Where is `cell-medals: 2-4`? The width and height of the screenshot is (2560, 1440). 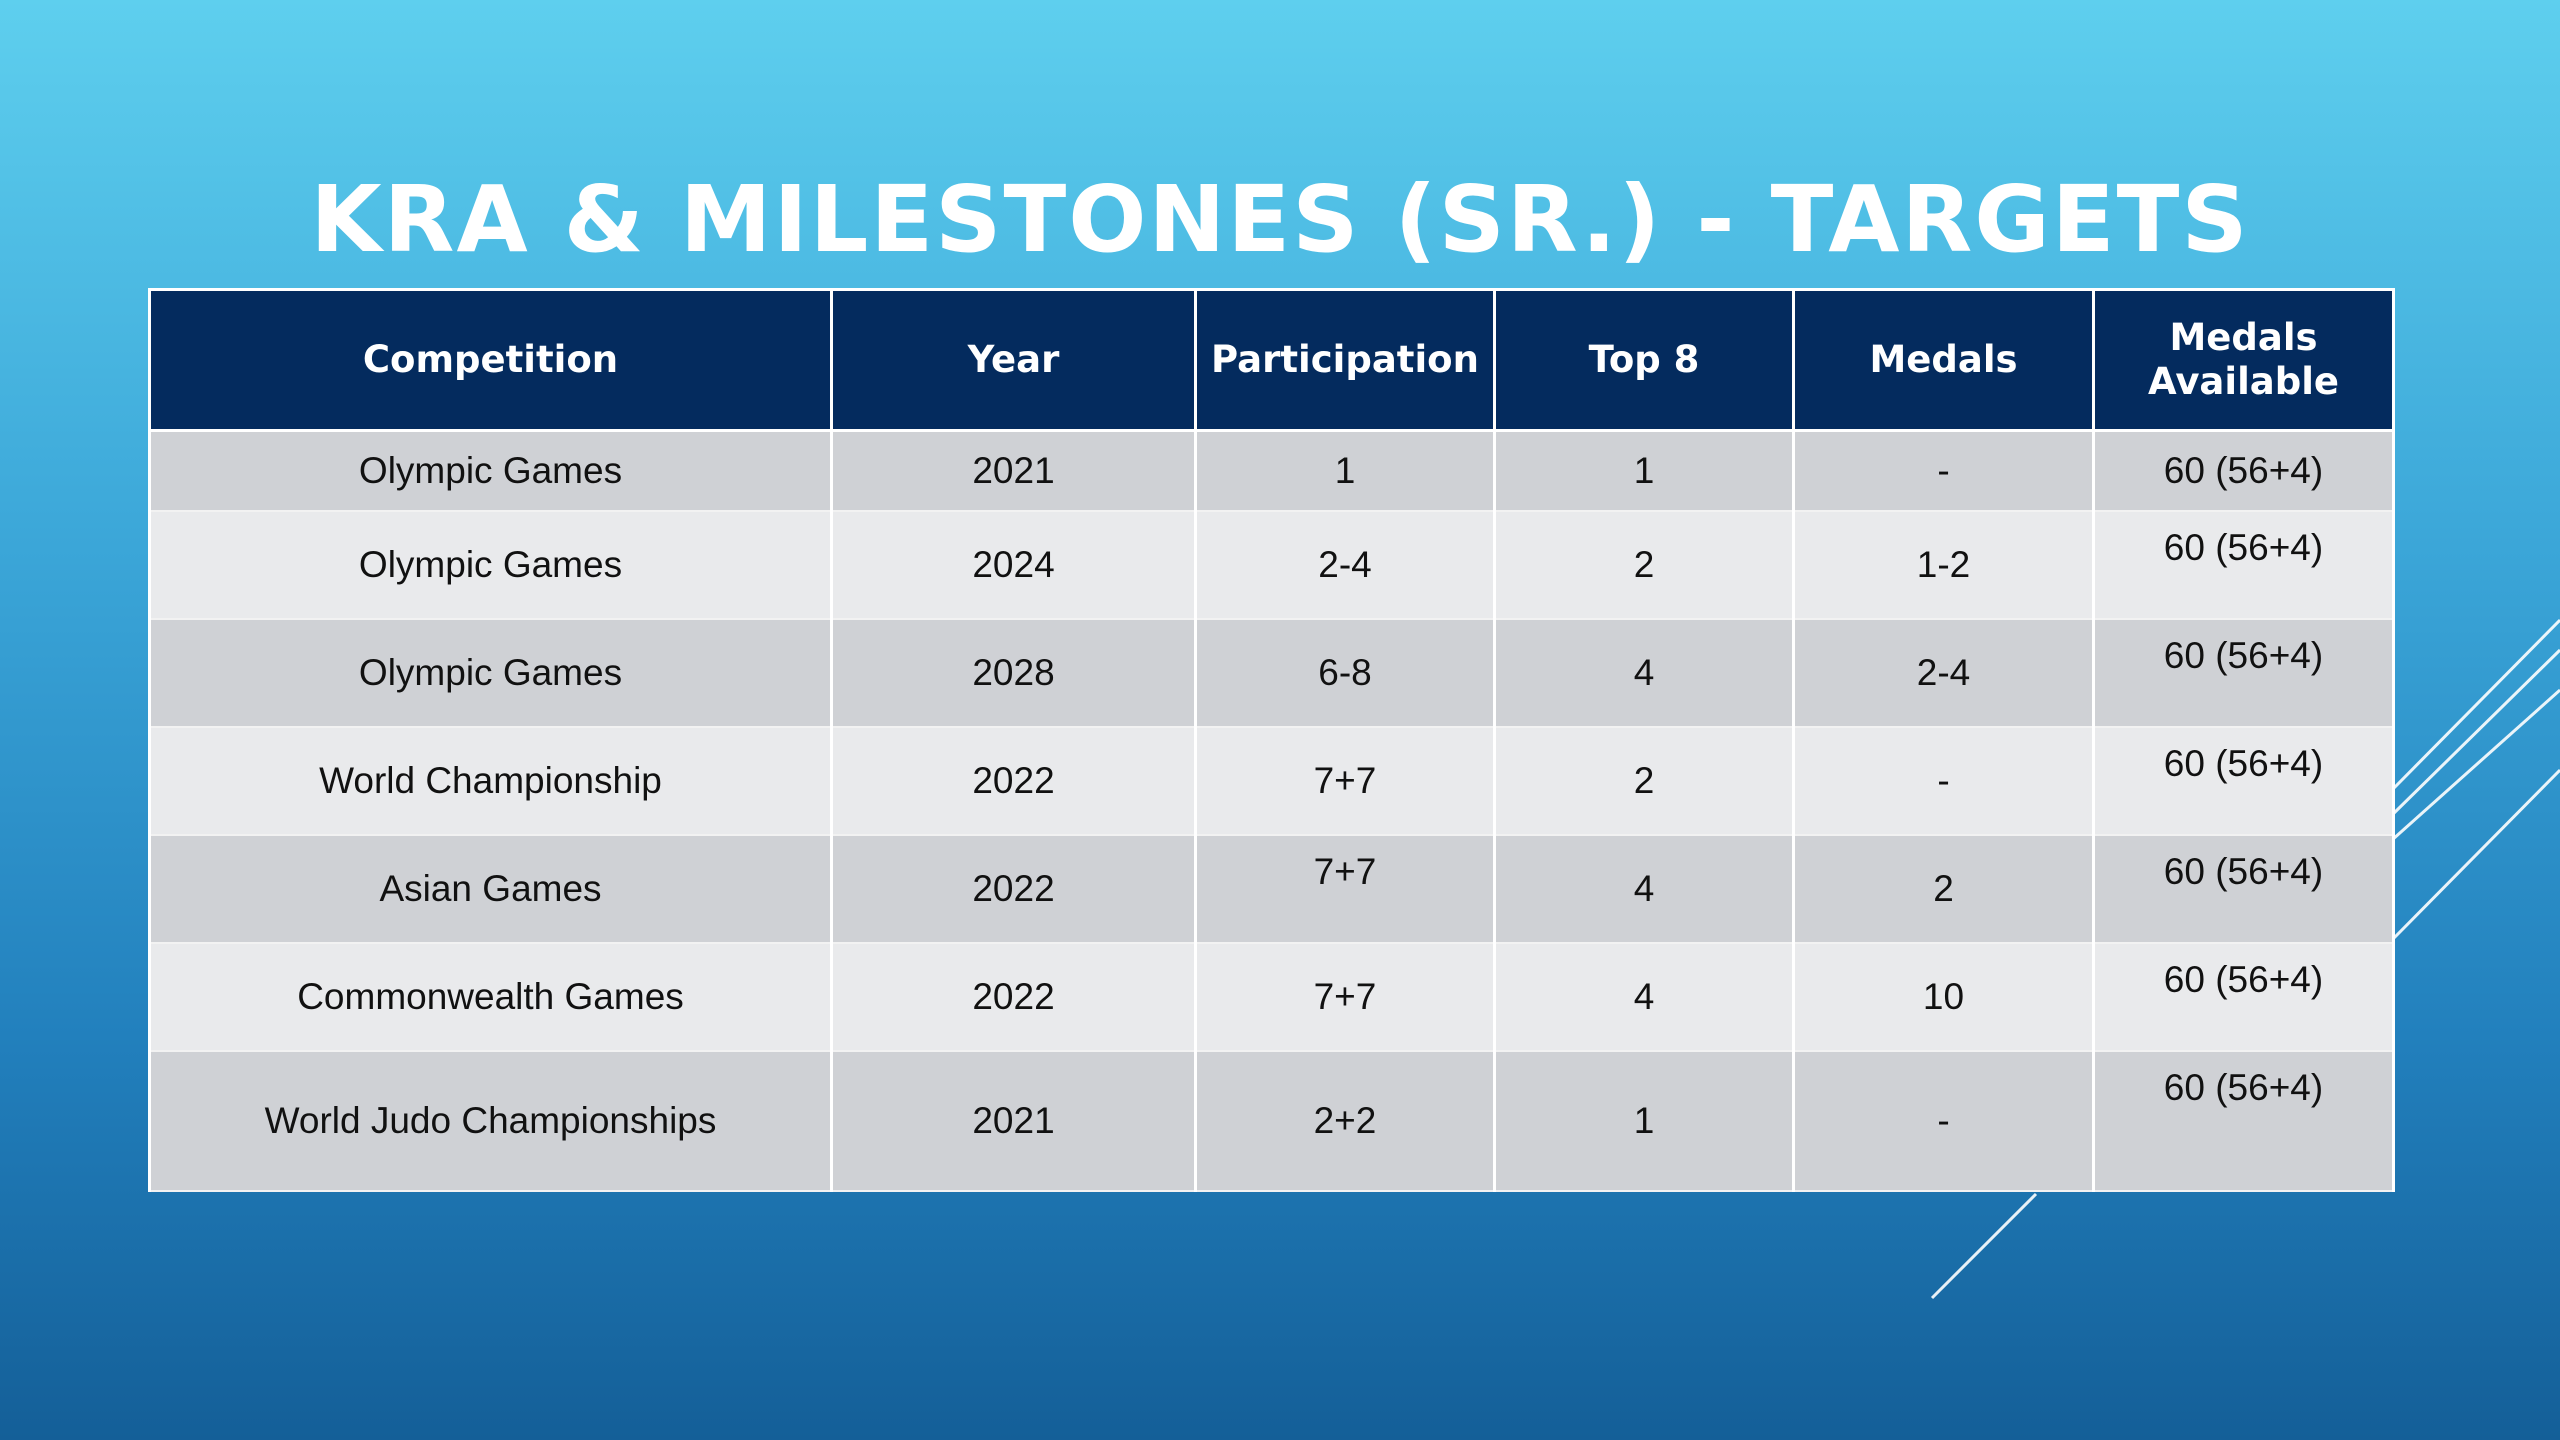 cell-medals: 2-4 is located at coordinates (1943, 673).